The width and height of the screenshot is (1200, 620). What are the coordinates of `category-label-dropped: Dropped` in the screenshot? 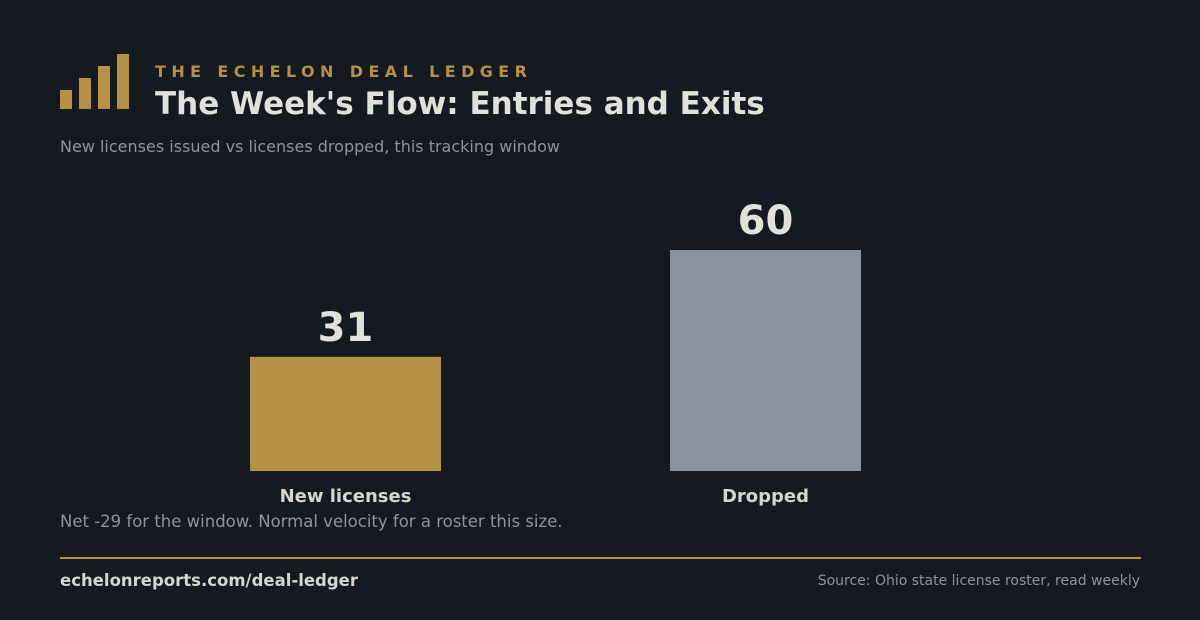 It's located at (765, 496).